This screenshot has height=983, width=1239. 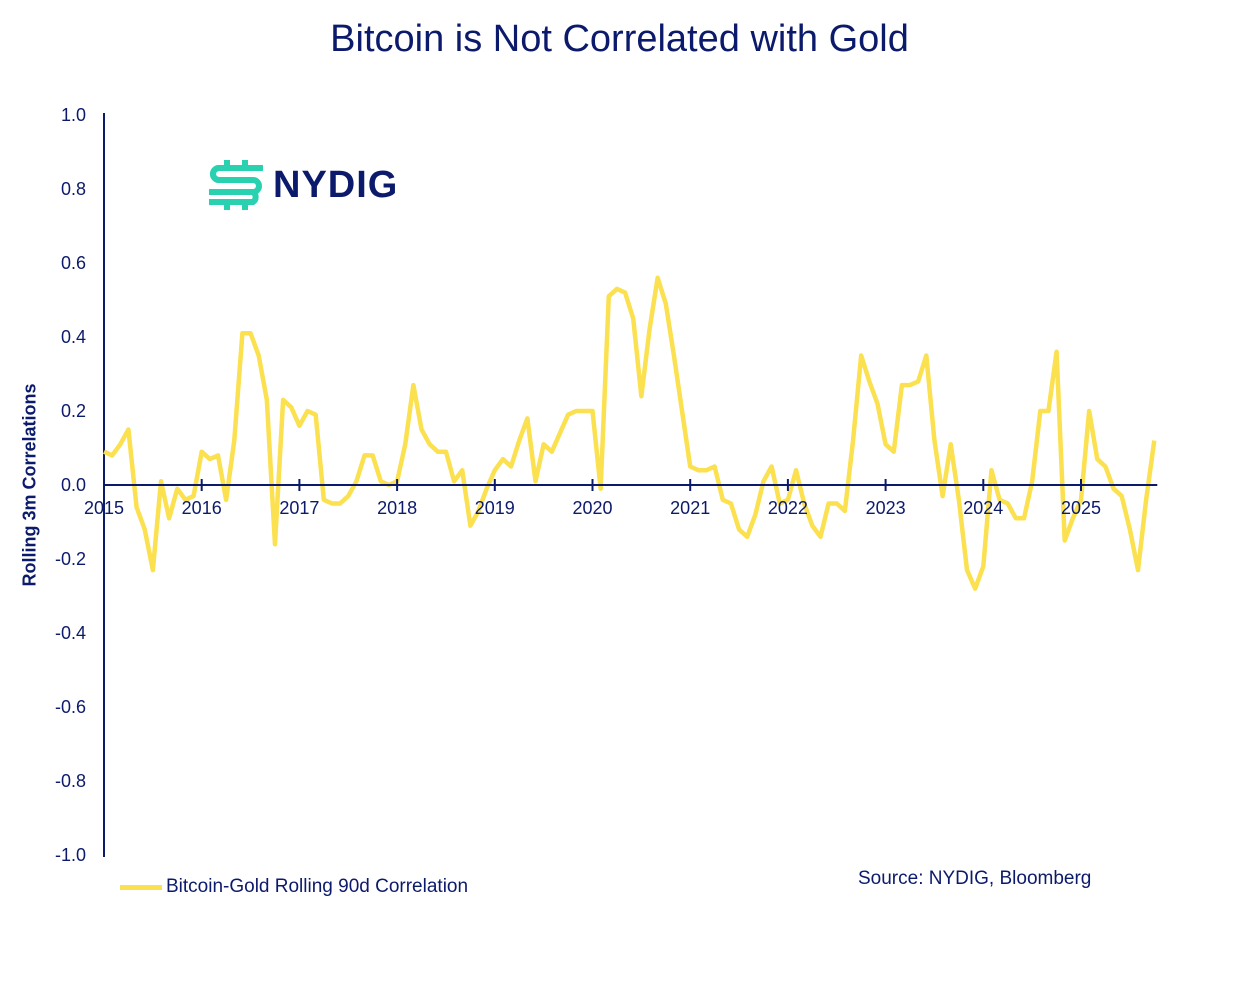 I want to click on y-tick-label: -1.0, so click(x=70, y=855).